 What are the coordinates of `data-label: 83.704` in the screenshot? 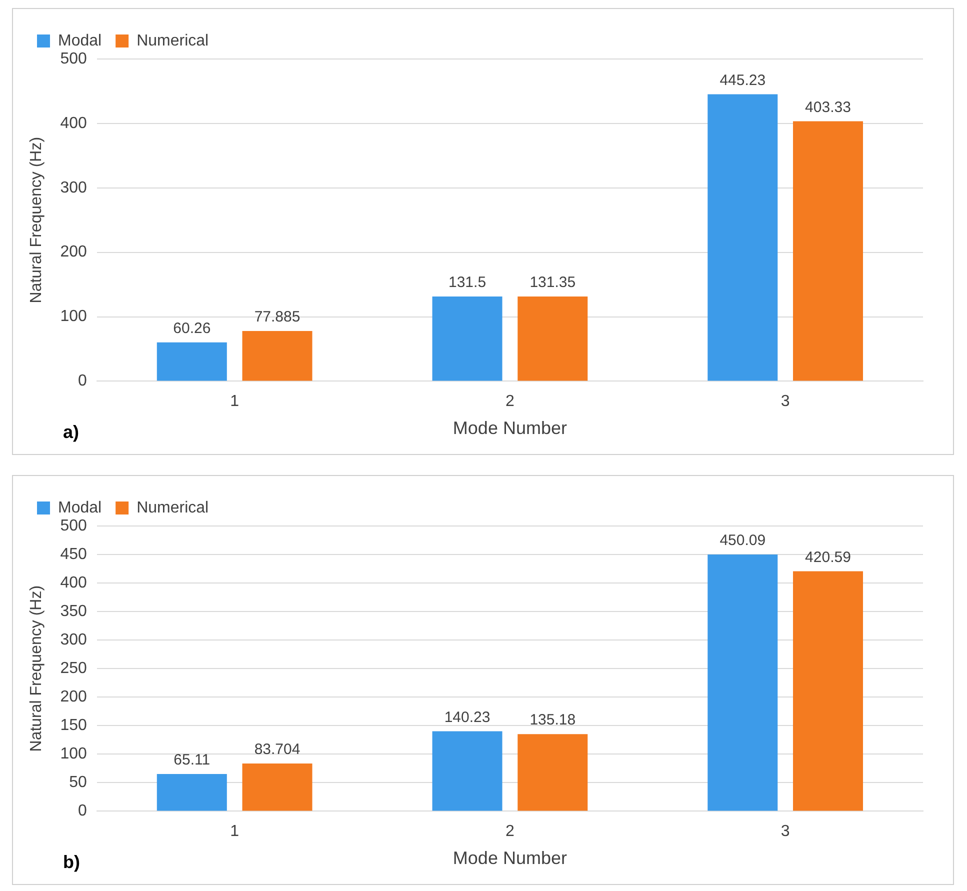 It's located at (277, 749).